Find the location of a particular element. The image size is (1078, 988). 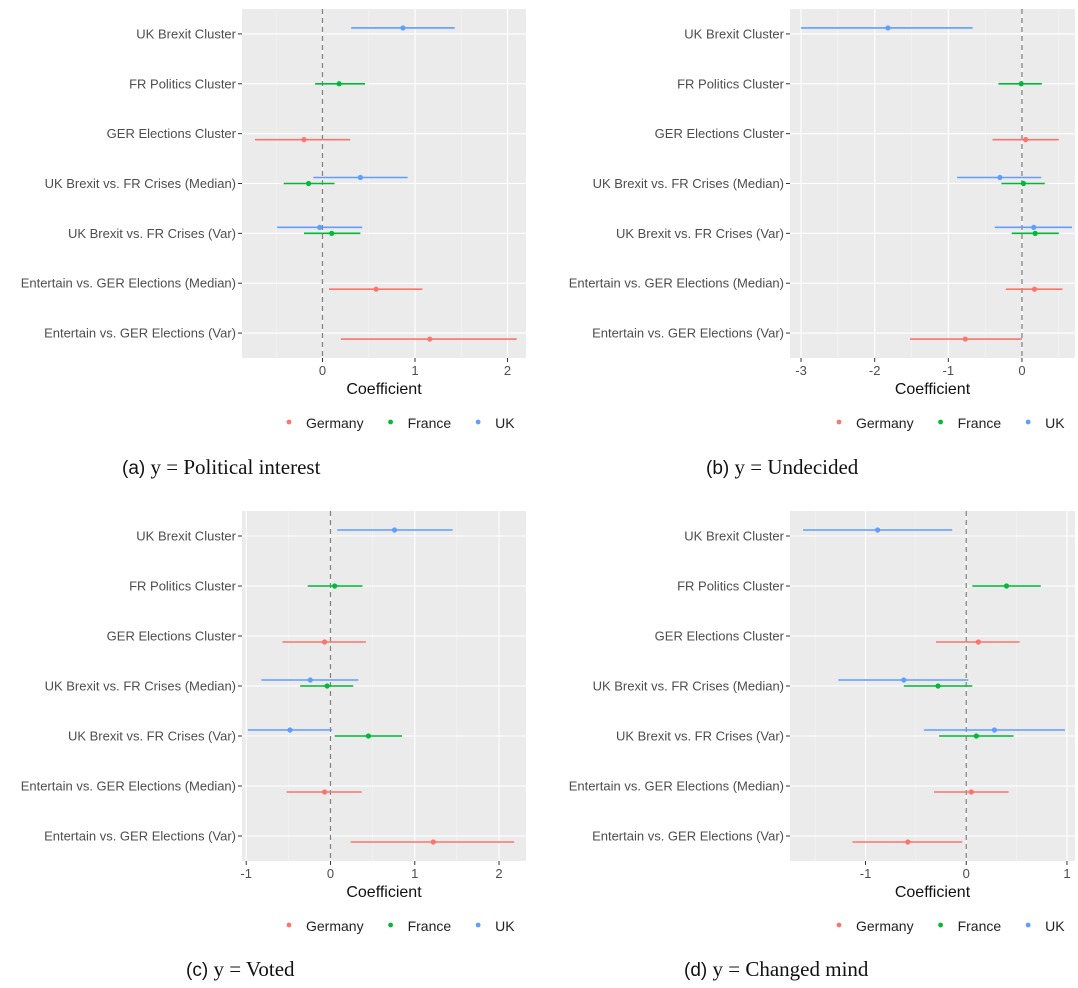

caption-text: y = Undecided is located at coordinates (797, 467).